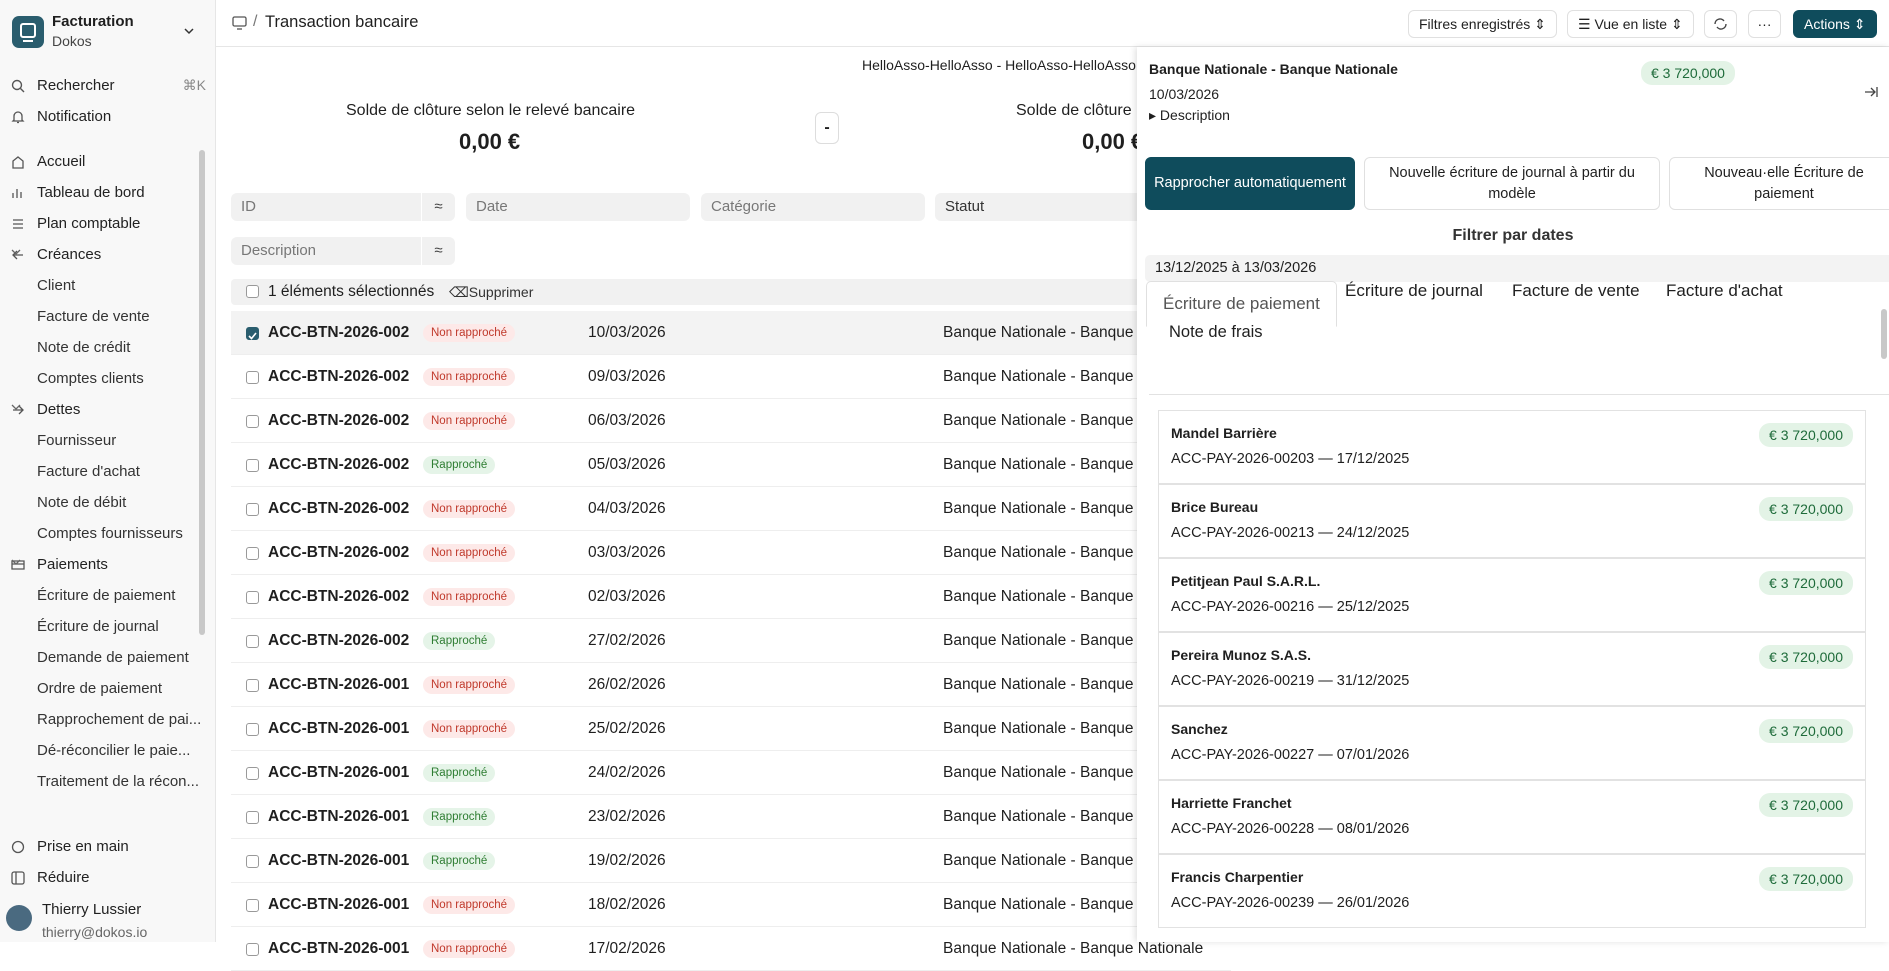  What do you see at coordinates (93, 316) in the screenshot?
I see `nav-sub-item: Facture de vente` at bounding box center [93, 316].